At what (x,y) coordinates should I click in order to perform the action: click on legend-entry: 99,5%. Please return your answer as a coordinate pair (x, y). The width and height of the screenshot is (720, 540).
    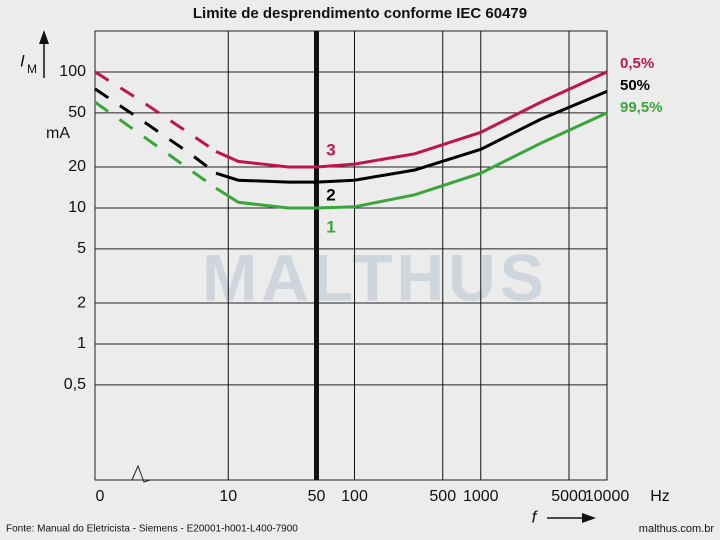
    Looking at the image, I should click on (641, 107).